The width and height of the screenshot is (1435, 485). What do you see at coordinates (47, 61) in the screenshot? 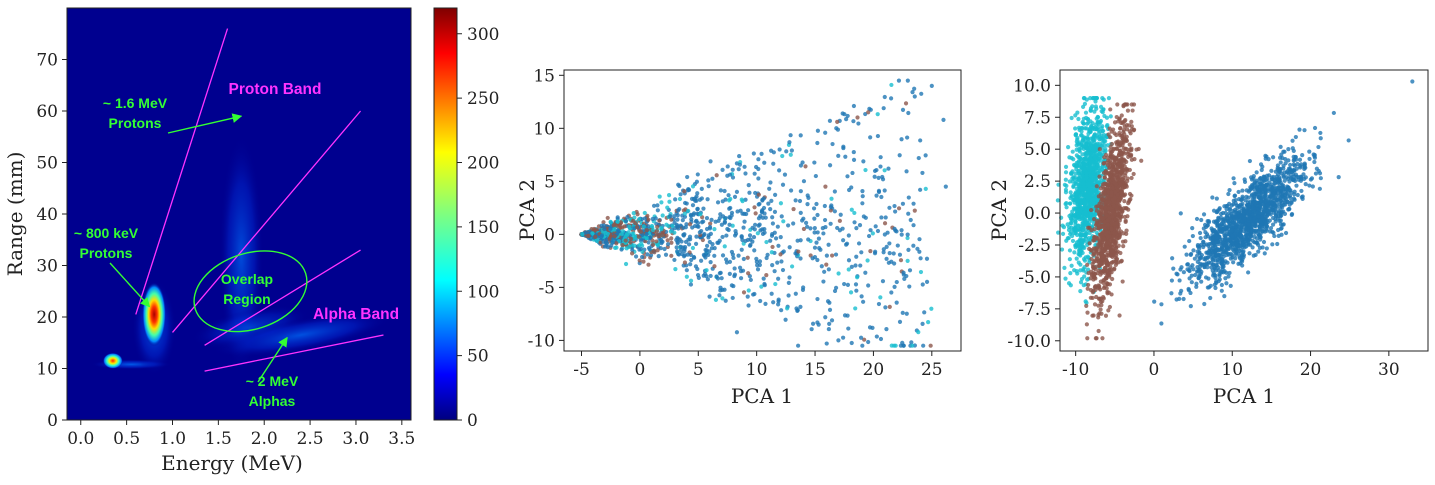
I see `heatmap-ytick-label: 70` at bounding box center [47, 61].